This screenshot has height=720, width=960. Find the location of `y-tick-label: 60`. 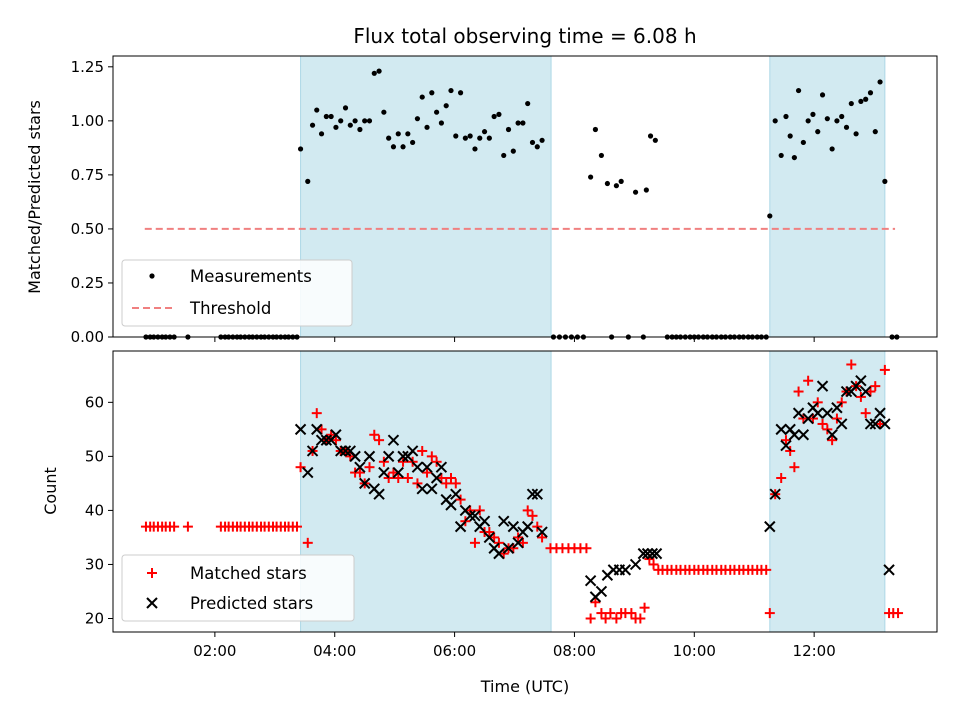

y-tick-label: 60 is located at coordinates (94, 402).